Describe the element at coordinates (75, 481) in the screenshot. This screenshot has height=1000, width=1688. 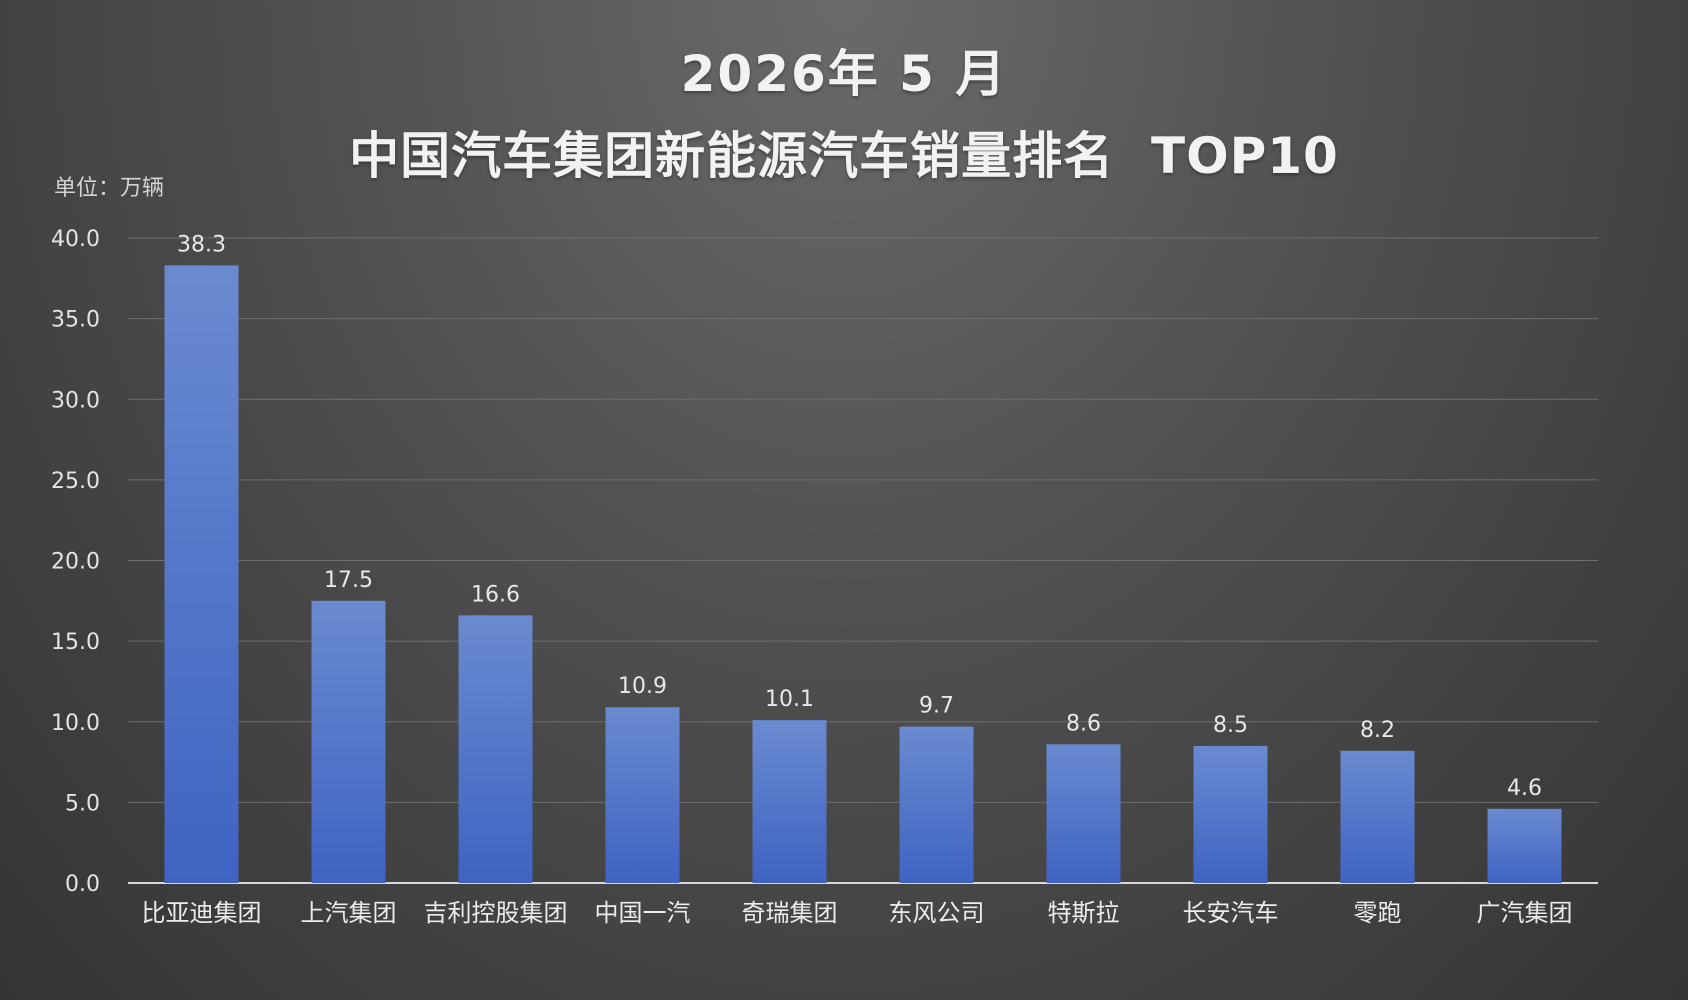
I see `y-tick-label: 25.0` at that location.